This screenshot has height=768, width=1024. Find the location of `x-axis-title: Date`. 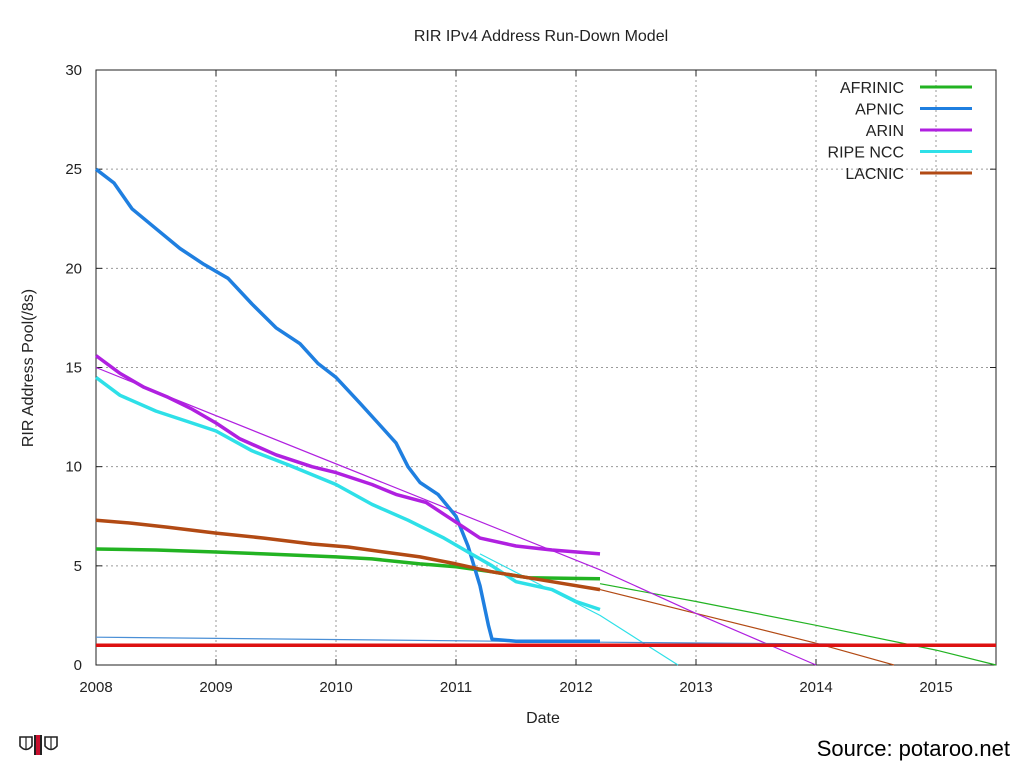

x-axis-title: Date is located at coordinates (543, 718).